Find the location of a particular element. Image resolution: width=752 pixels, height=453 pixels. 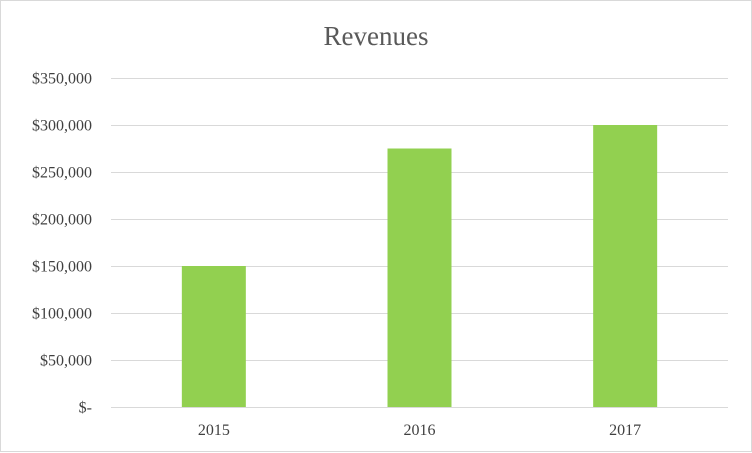

y-tick-label: $350,000 is located at coordinates (62, 79).